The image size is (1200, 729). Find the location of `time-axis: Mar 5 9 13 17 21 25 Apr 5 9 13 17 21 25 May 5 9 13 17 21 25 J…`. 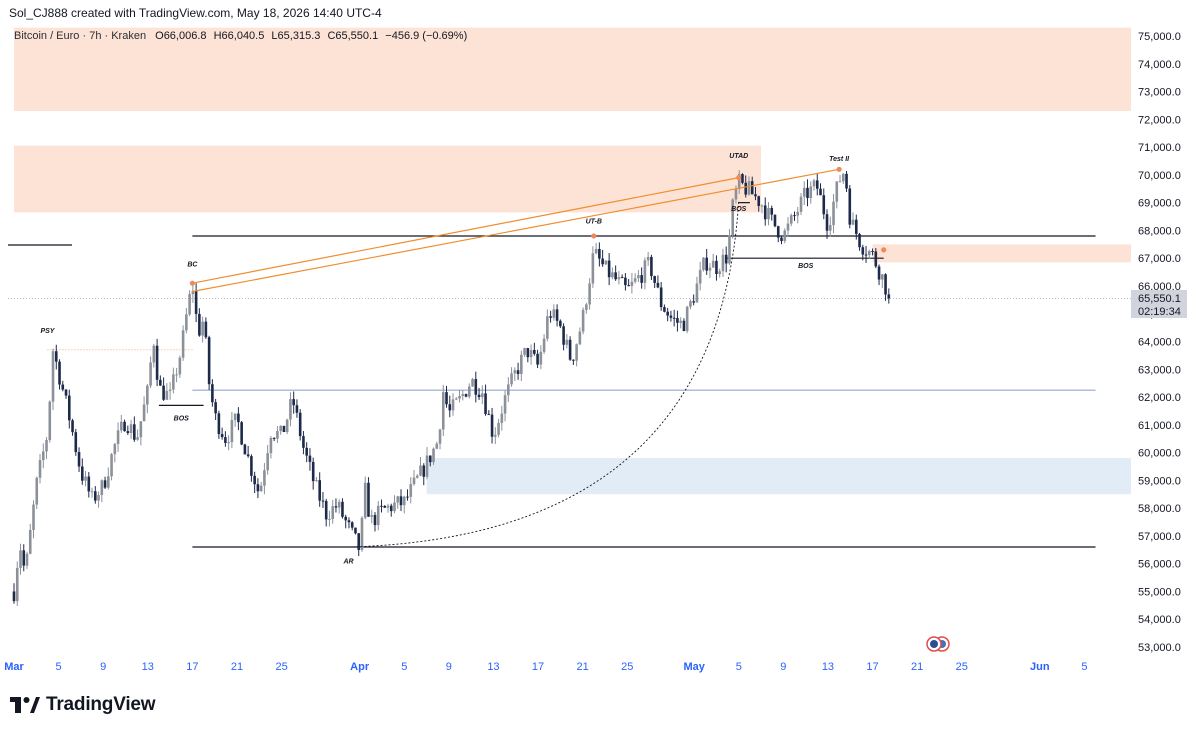

time-axis: Mar 5 9 13 17 21 25 Apr 5 9 13 17 21 25 May 5 9 13 17 21 25 J… is located at coordinates (545, 667).